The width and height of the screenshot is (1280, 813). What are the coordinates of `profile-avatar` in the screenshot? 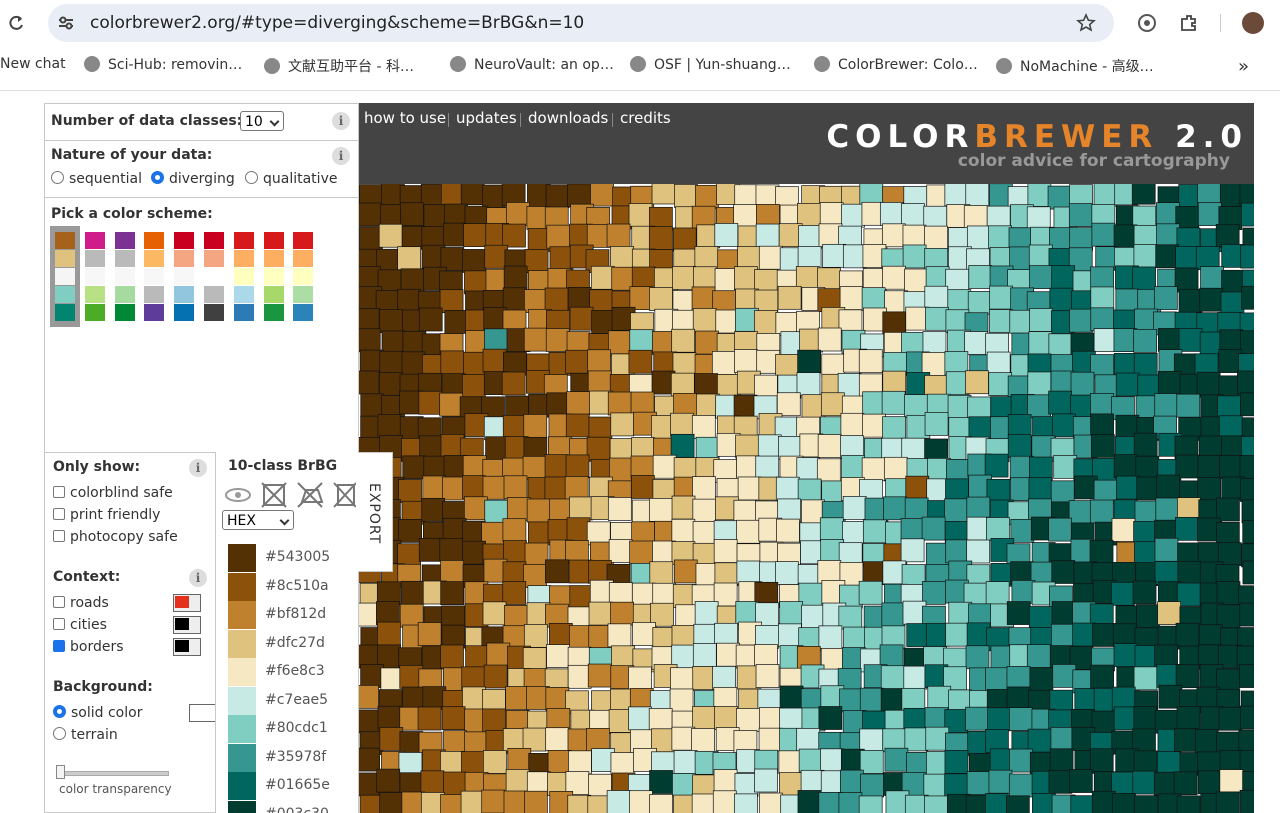 It's located at (1253, 23).